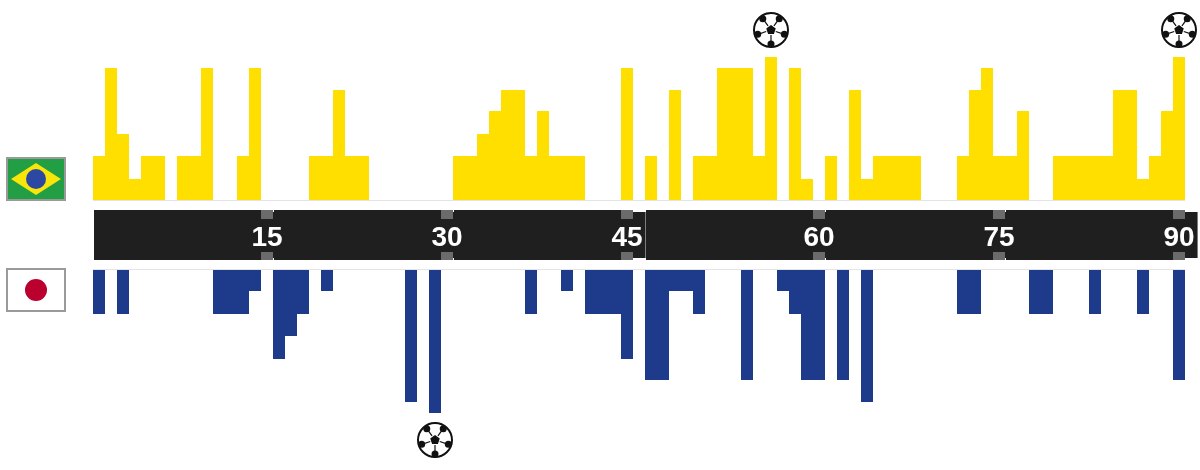 The width and height of the screenshot is (1200, 470). What do you see at coordinates (819, 236) in the screenshot?
I see `x-tick-label: 60` at bounding box center [819, 236].